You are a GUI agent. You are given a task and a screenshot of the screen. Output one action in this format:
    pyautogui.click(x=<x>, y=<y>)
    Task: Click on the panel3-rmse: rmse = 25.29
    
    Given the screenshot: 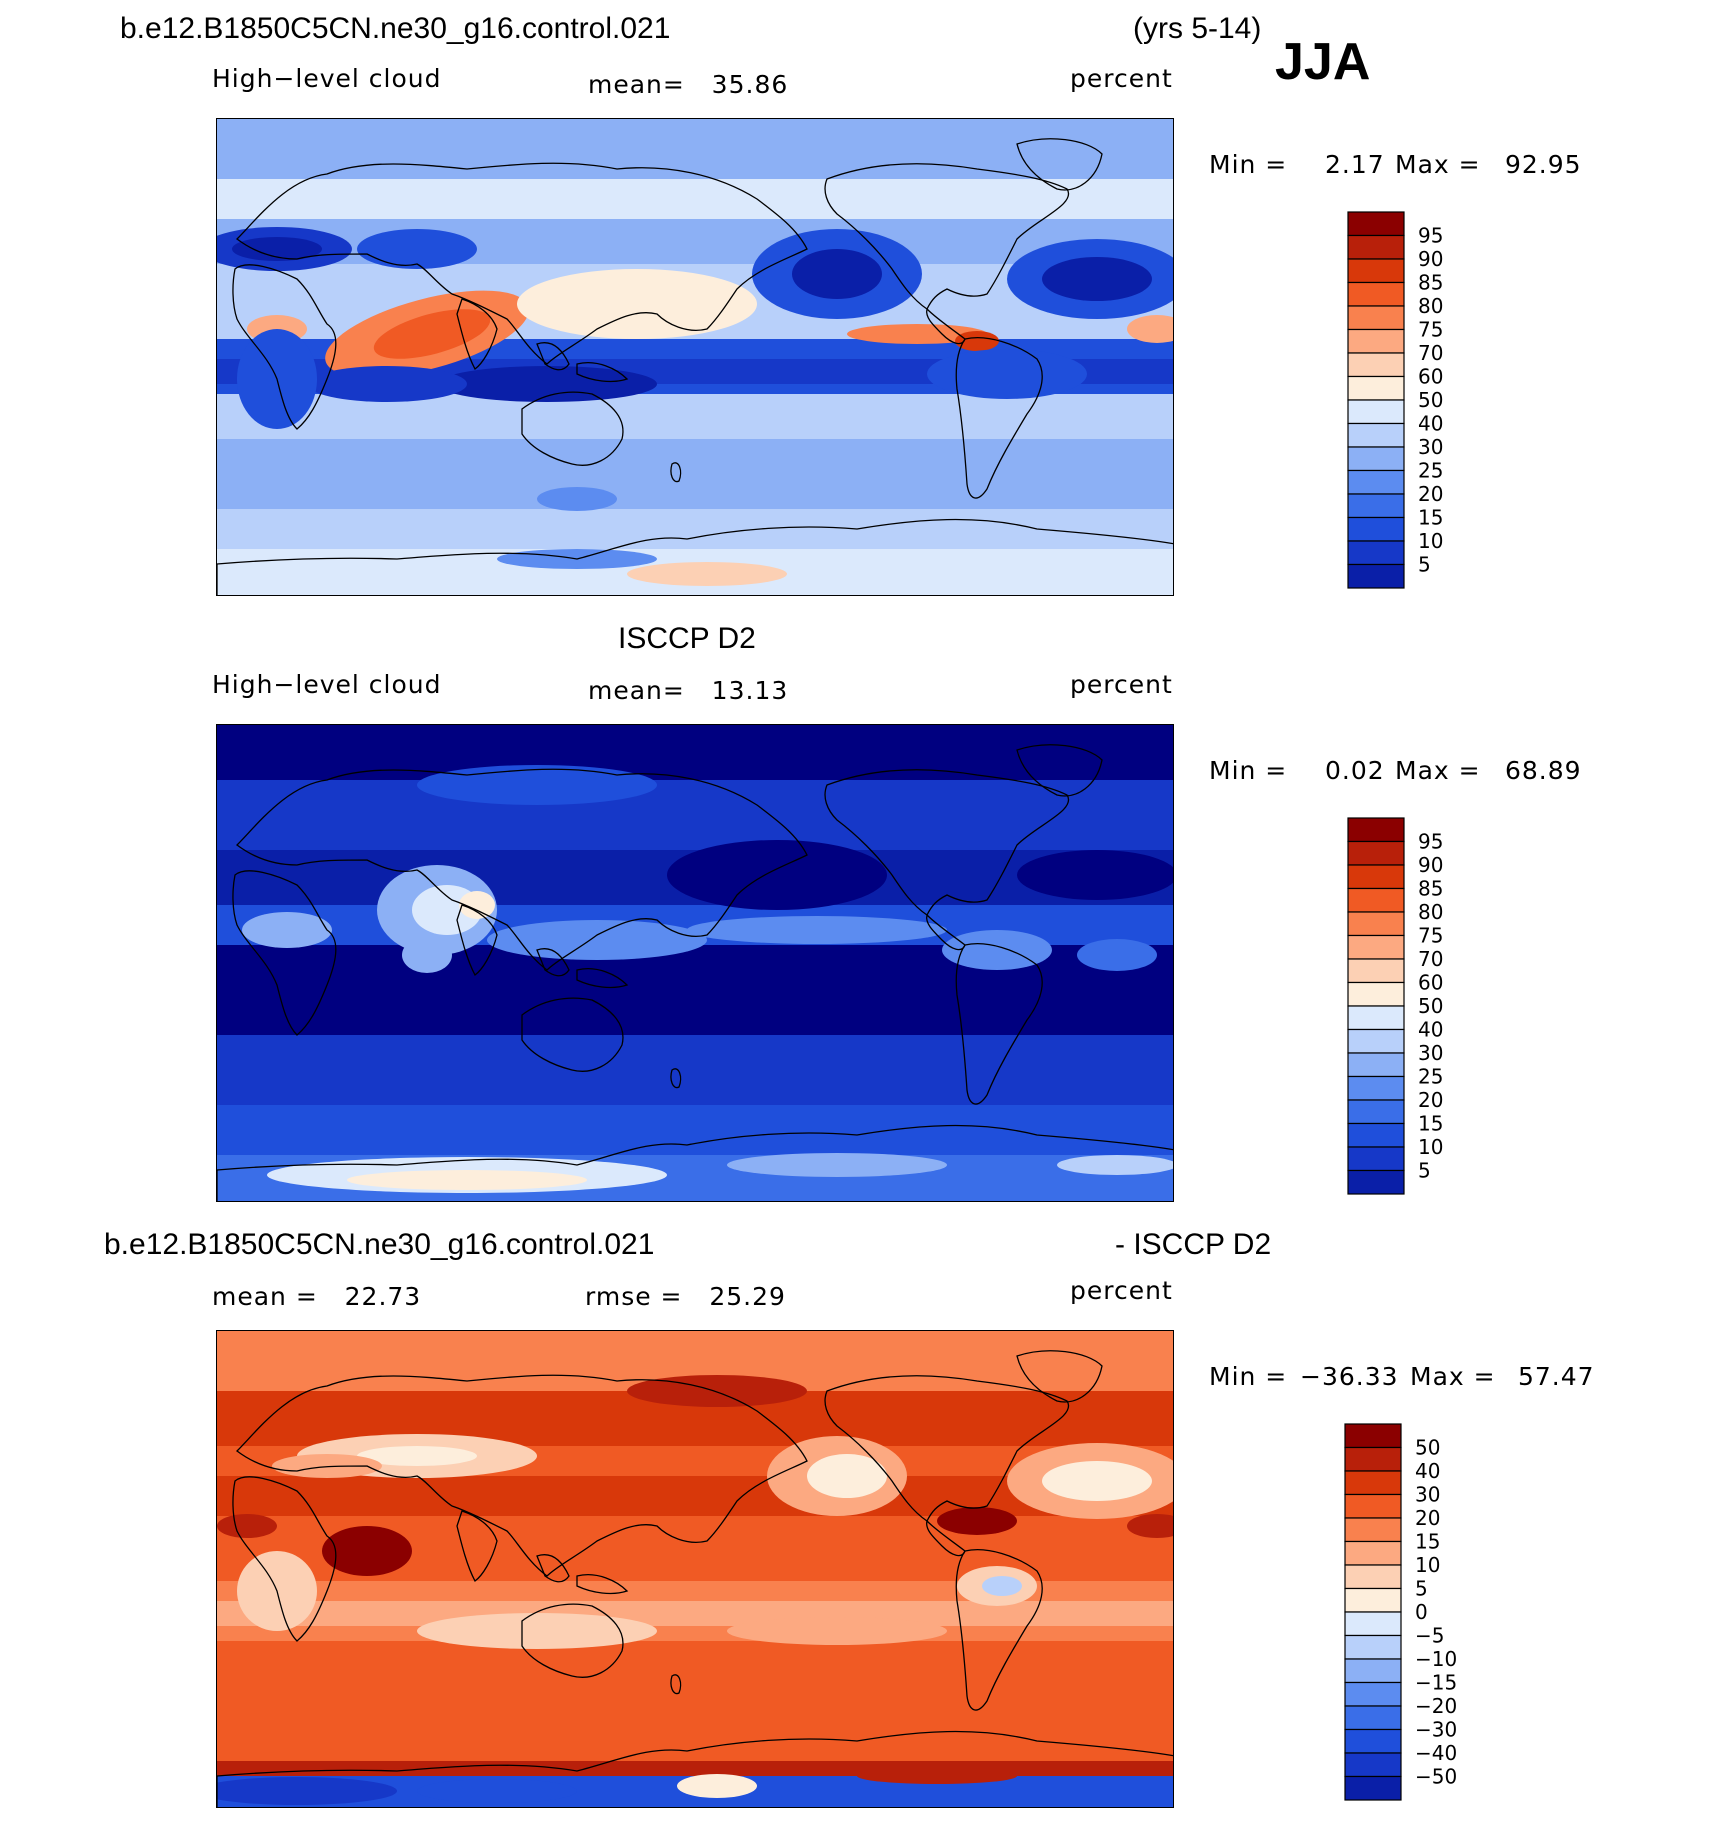 What is the action you would take?
    pyautogui.click(x=685, y=1296)
    